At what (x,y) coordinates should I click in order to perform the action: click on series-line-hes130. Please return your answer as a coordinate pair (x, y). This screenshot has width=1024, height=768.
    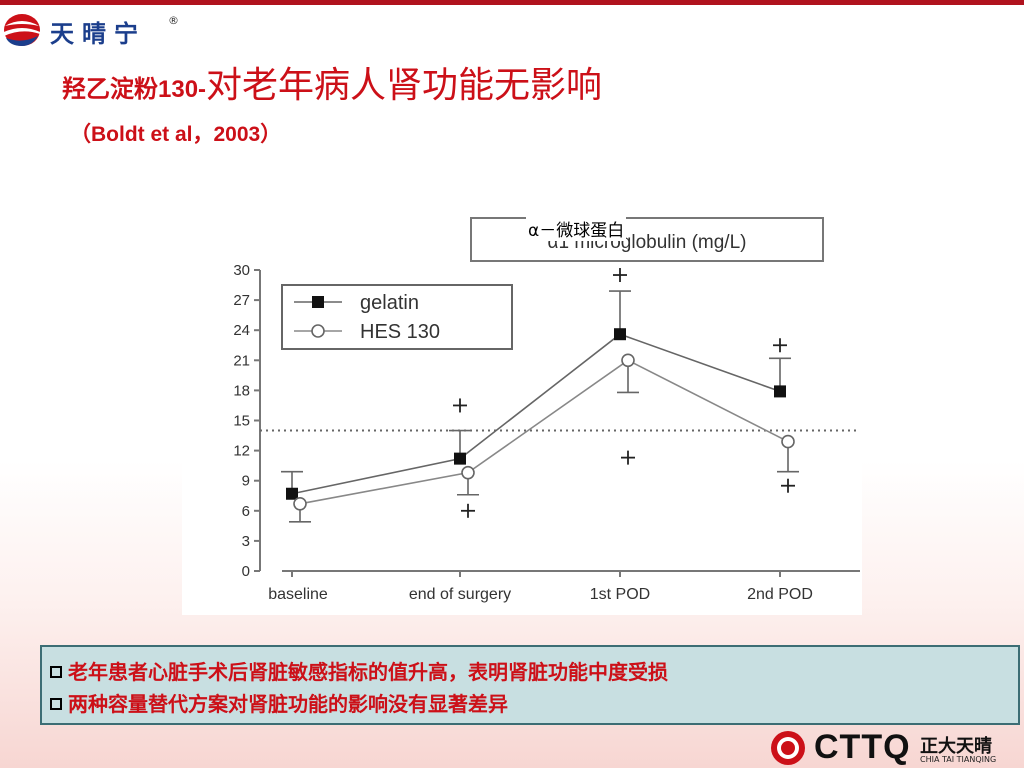
    Looking at the image, I should click on (544, 432).